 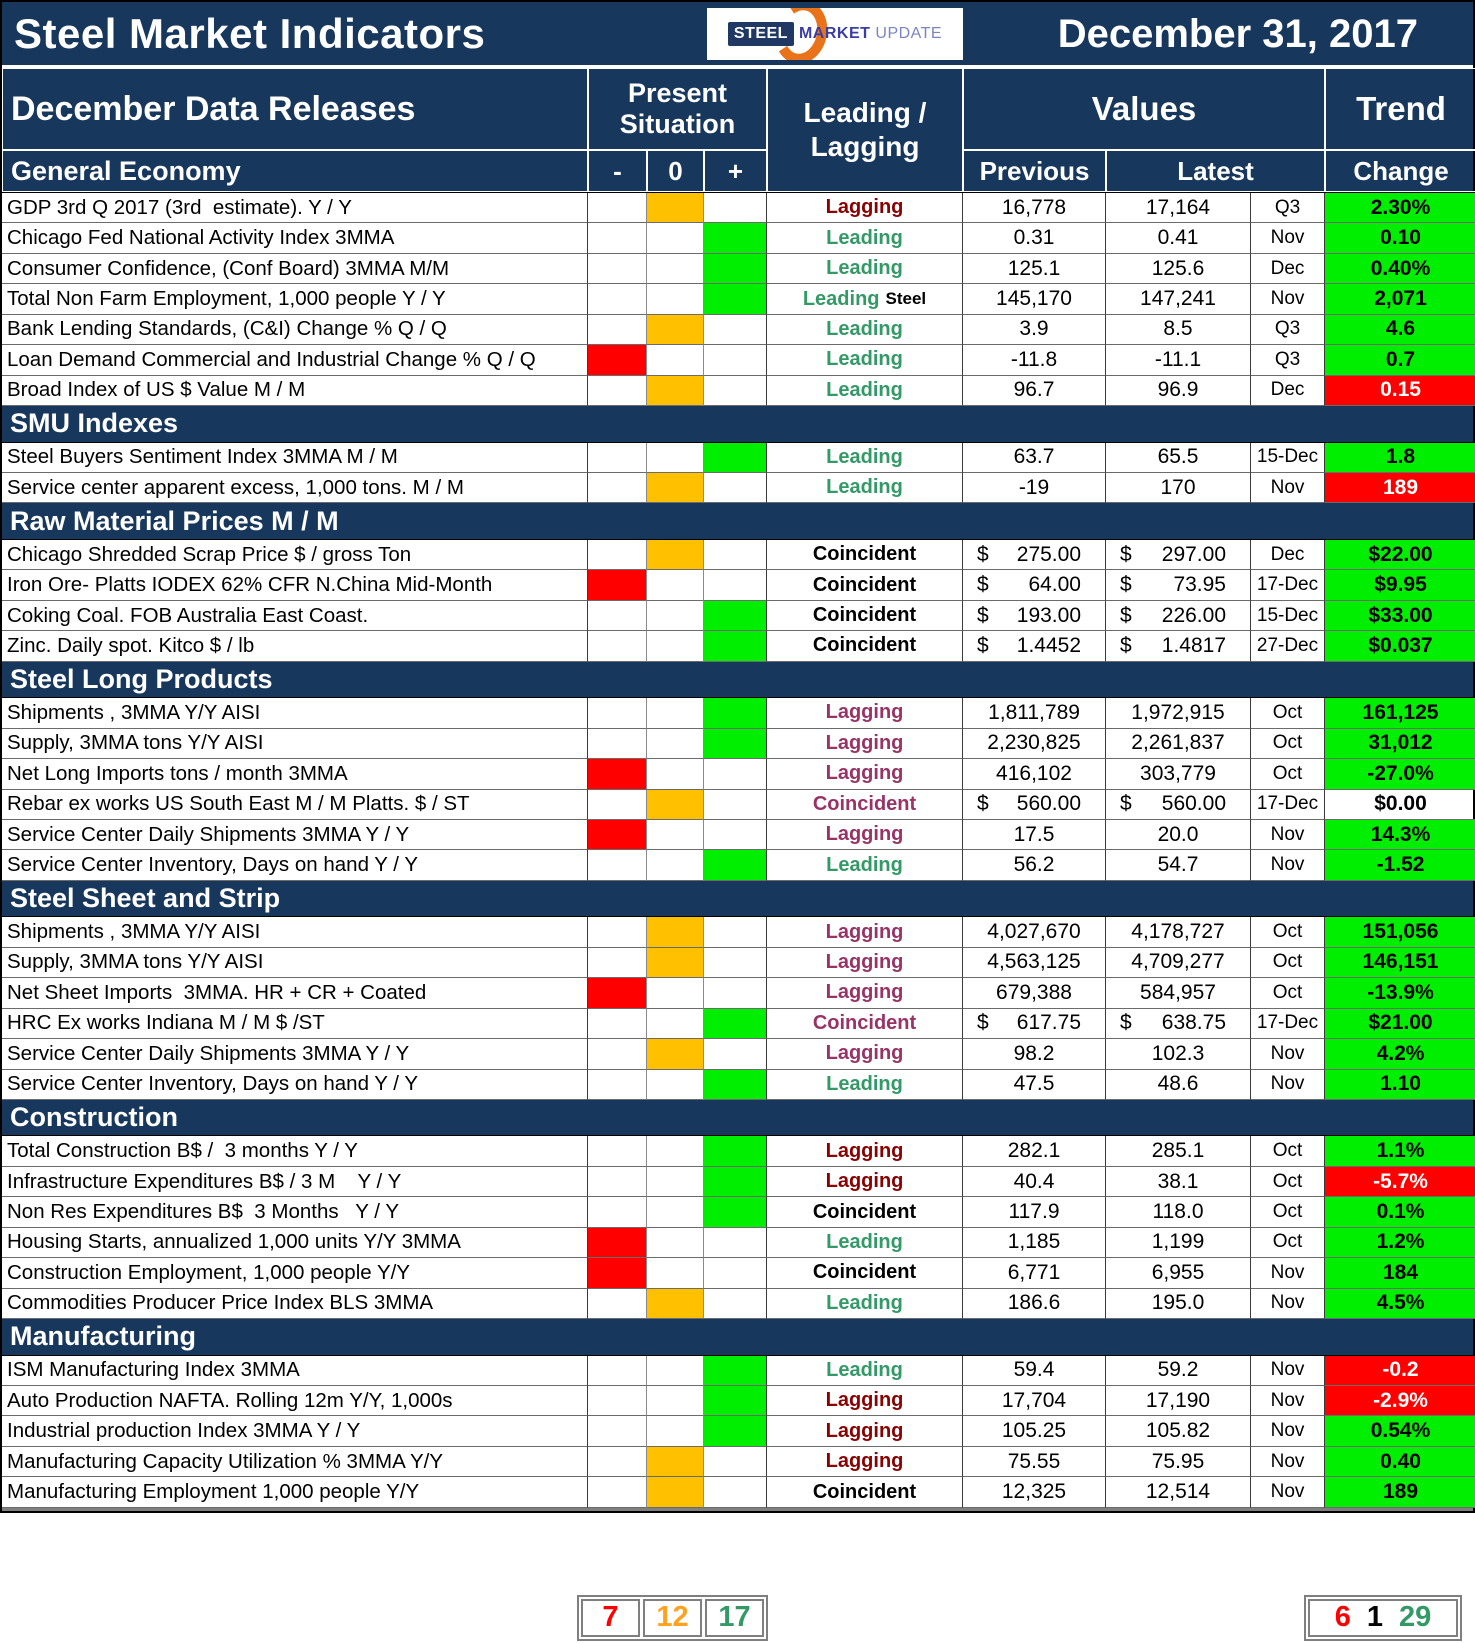 What do you see at coordinates (1178, 555) in the screenshot?
I see `latest-value-cell: $297.00` at bounding box center [1178, 555].